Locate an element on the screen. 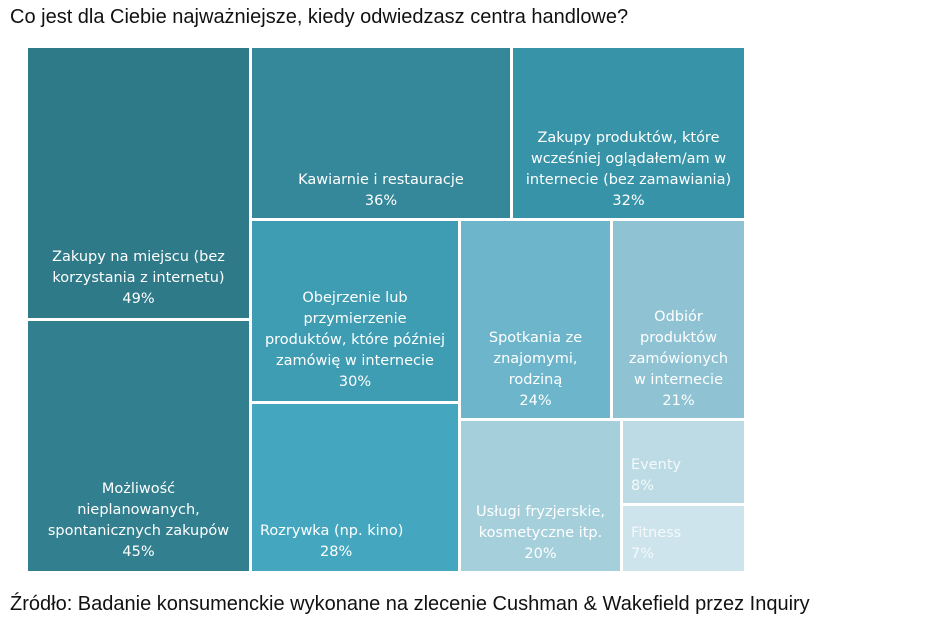  treemap-tile: Eventy 8% is located at coordinates (683, 462).